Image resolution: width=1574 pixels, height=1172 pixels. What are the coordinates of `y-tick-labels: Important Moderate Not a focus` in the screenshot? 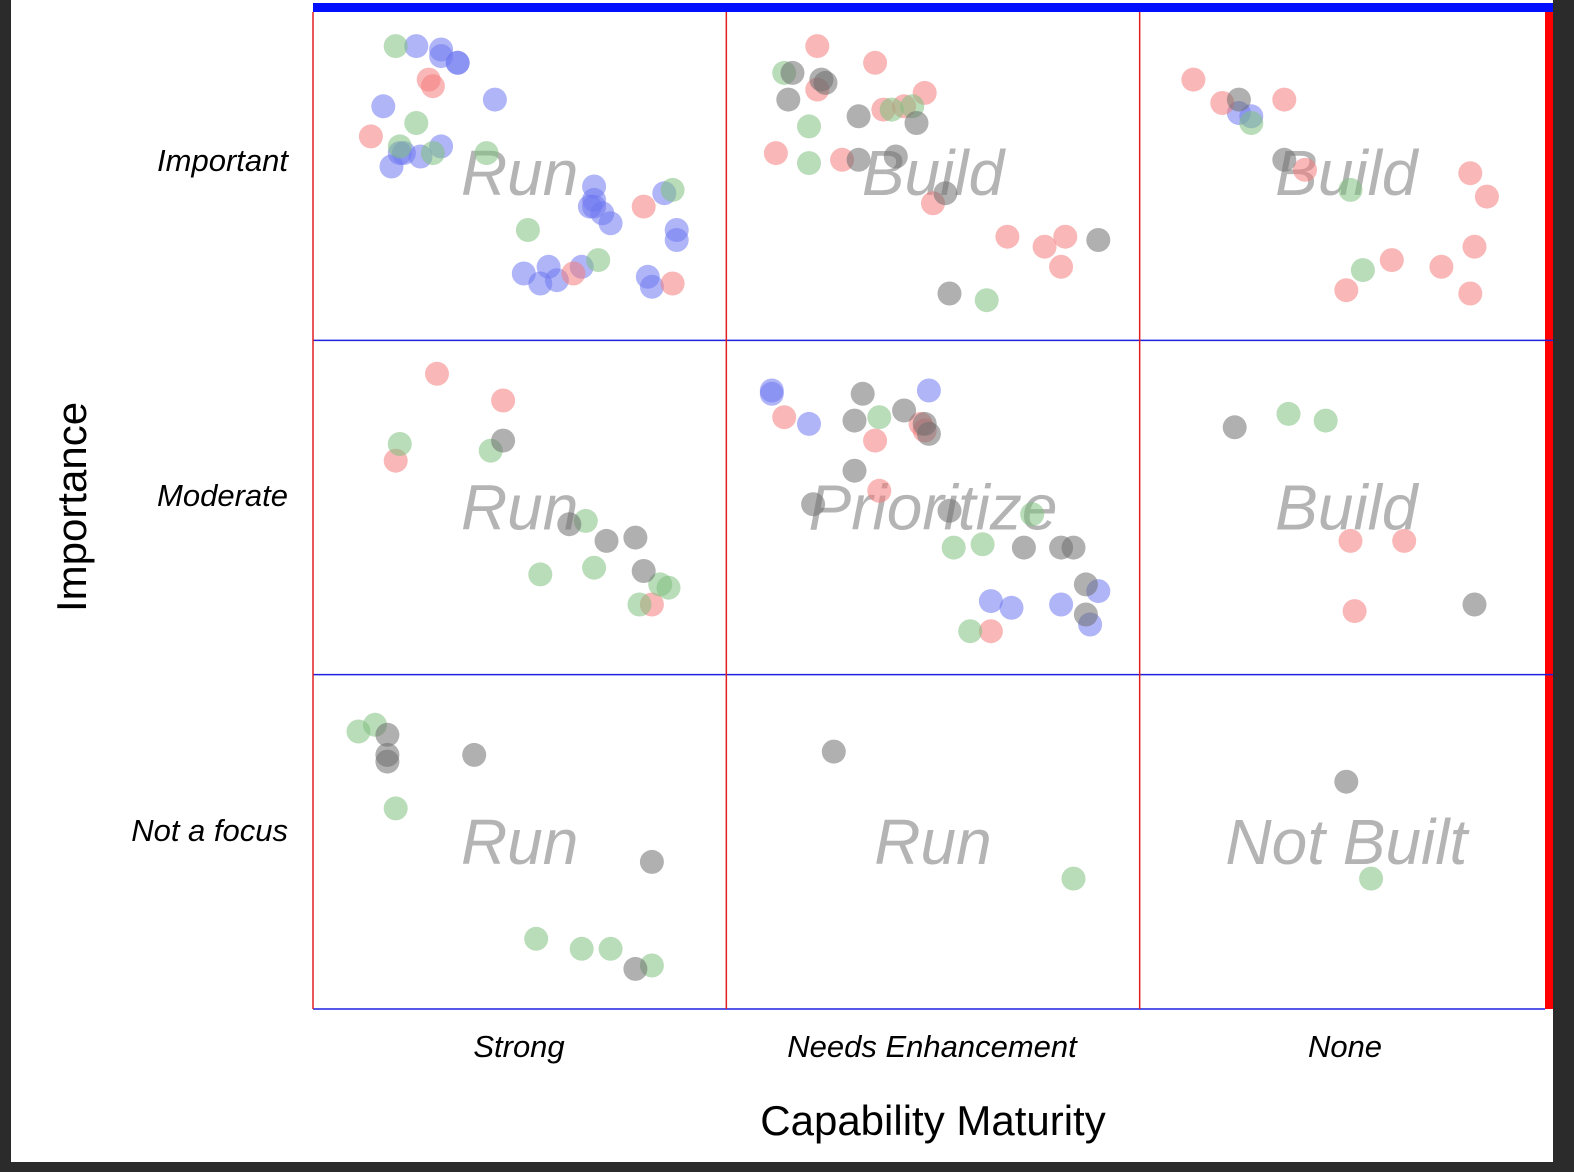 It's located at (210, 495).